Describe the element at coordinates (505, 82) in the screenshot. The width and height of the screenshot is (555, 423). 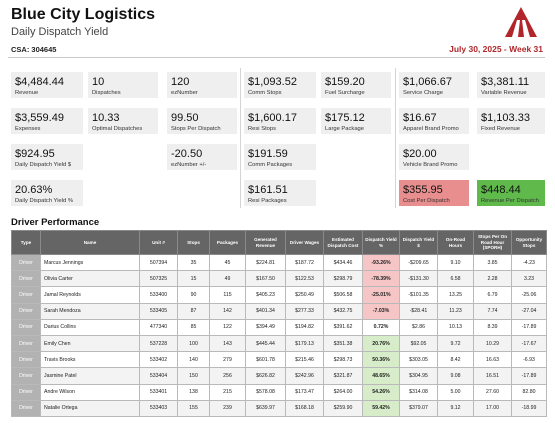
I see `kpi-value: $3,381.11` at that location.